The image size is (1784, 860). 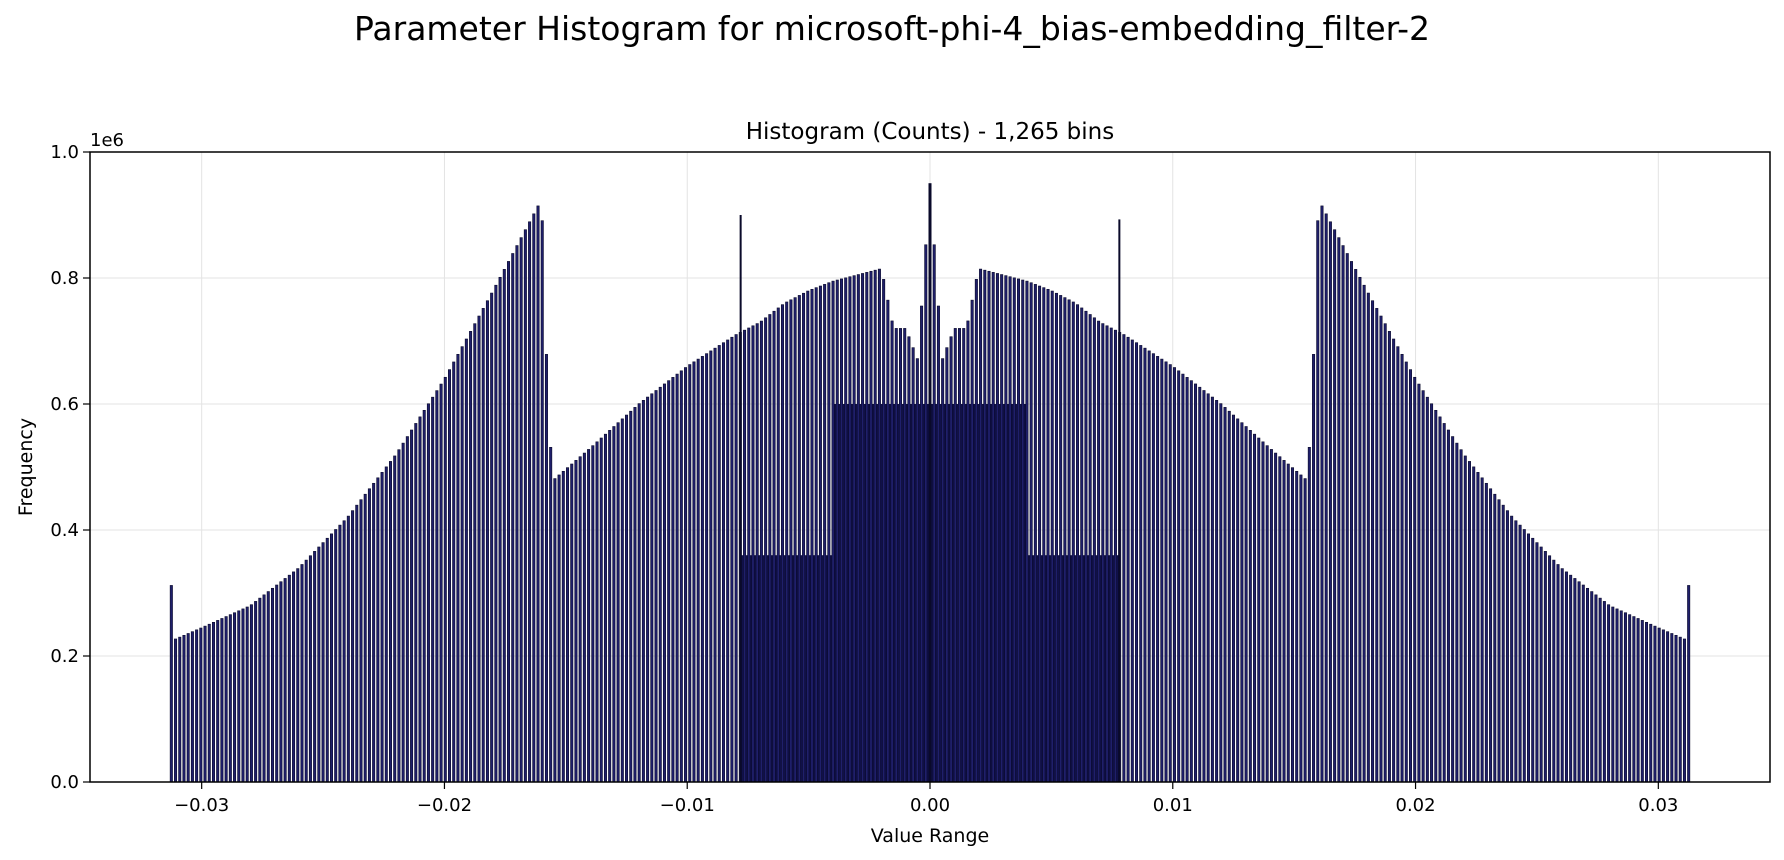 I want to click on x-tick-label: 0.03, so click(x=1658, y=805).